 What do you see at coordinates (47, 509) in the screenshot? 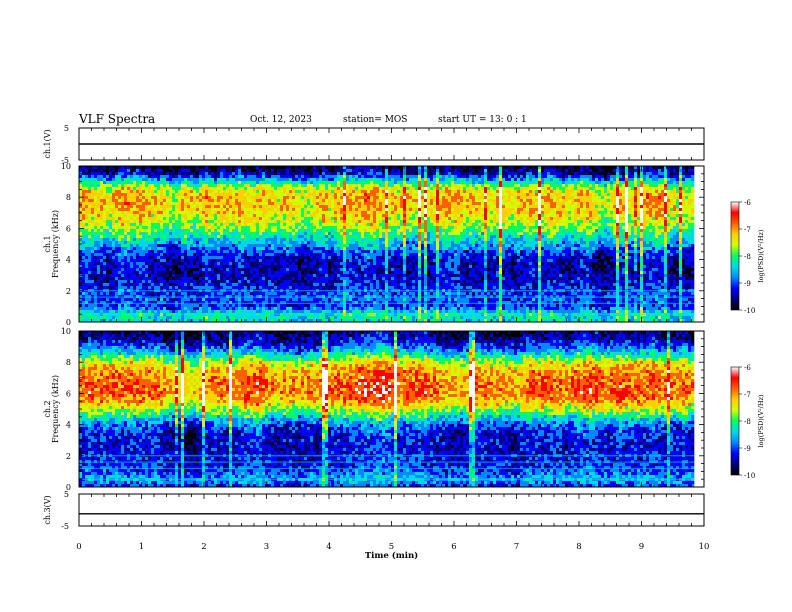
I see `waveform-ylabel: ch.3(V)` at bounding box center [47, 509].